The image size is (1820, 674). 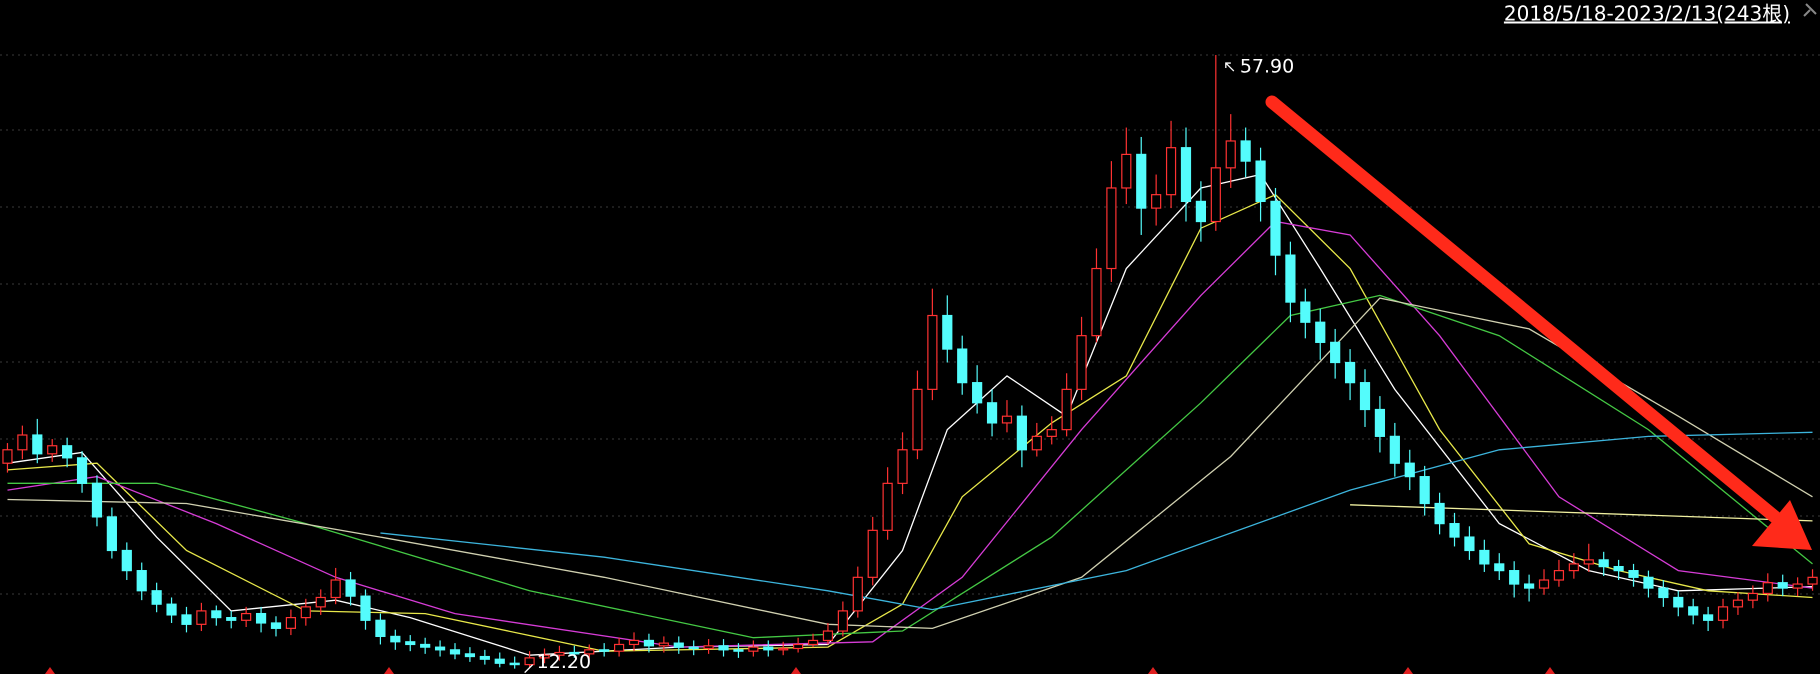 What do you see at coordinates (1810, 10) in the screenshot?
I see `pin-icon` at bounding box center [1810, 10].